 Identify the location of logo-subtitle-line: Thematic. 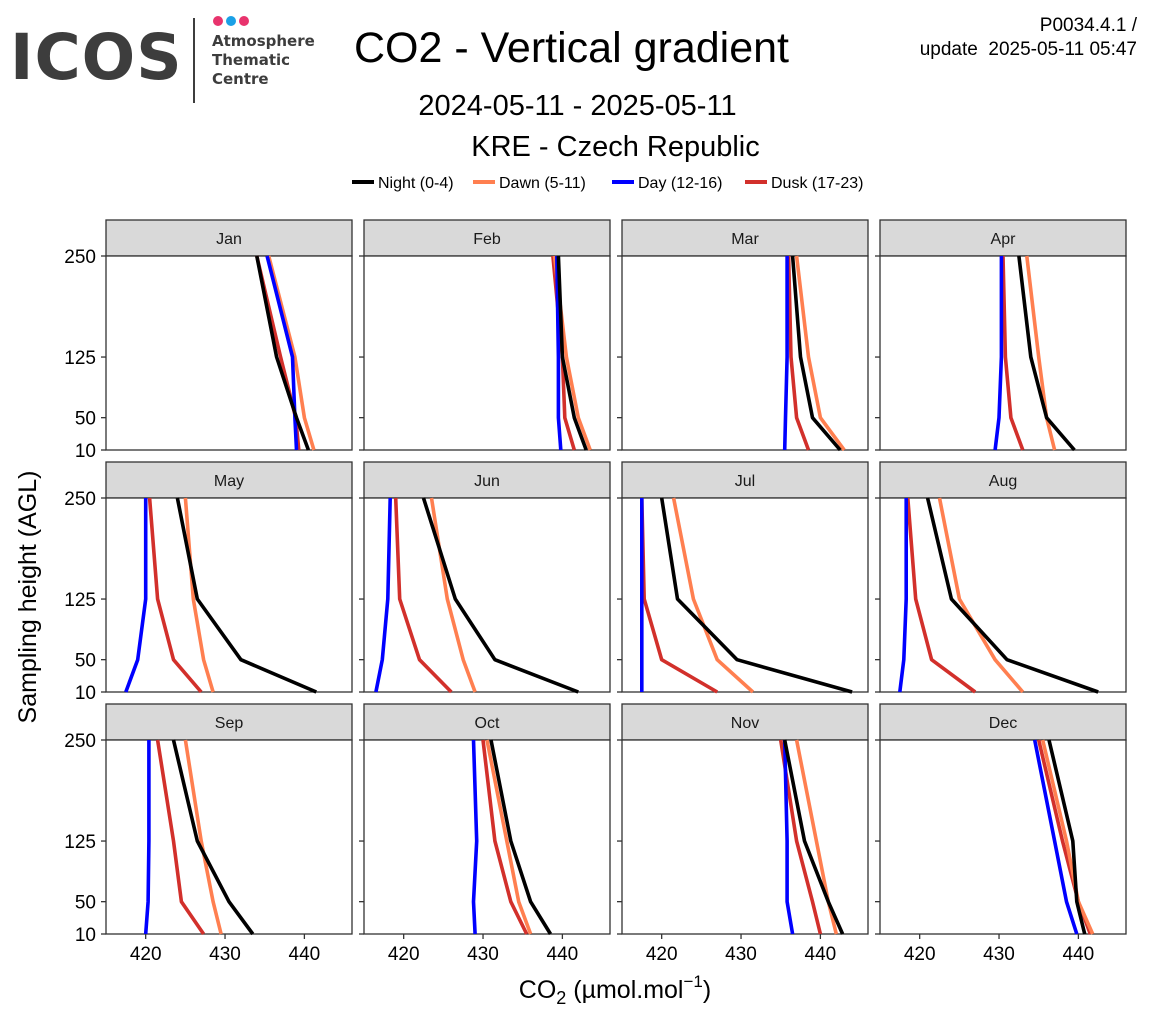
(251, 60).